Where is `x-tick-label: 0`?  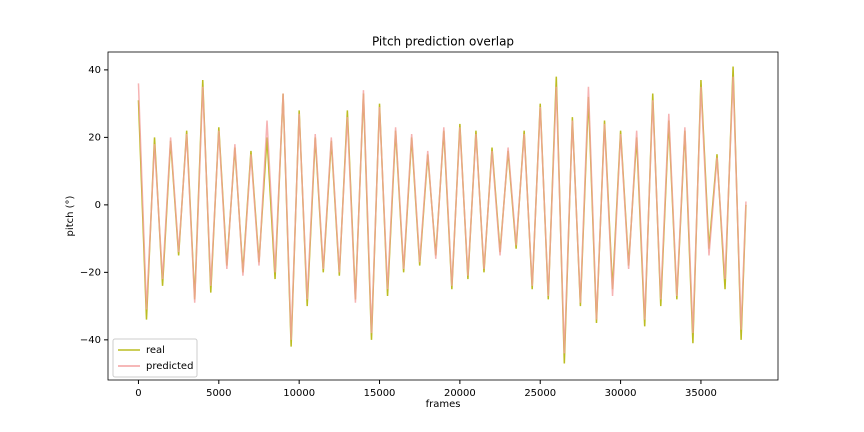 x-tick-label: 0 is located at coordinates (138, 393).